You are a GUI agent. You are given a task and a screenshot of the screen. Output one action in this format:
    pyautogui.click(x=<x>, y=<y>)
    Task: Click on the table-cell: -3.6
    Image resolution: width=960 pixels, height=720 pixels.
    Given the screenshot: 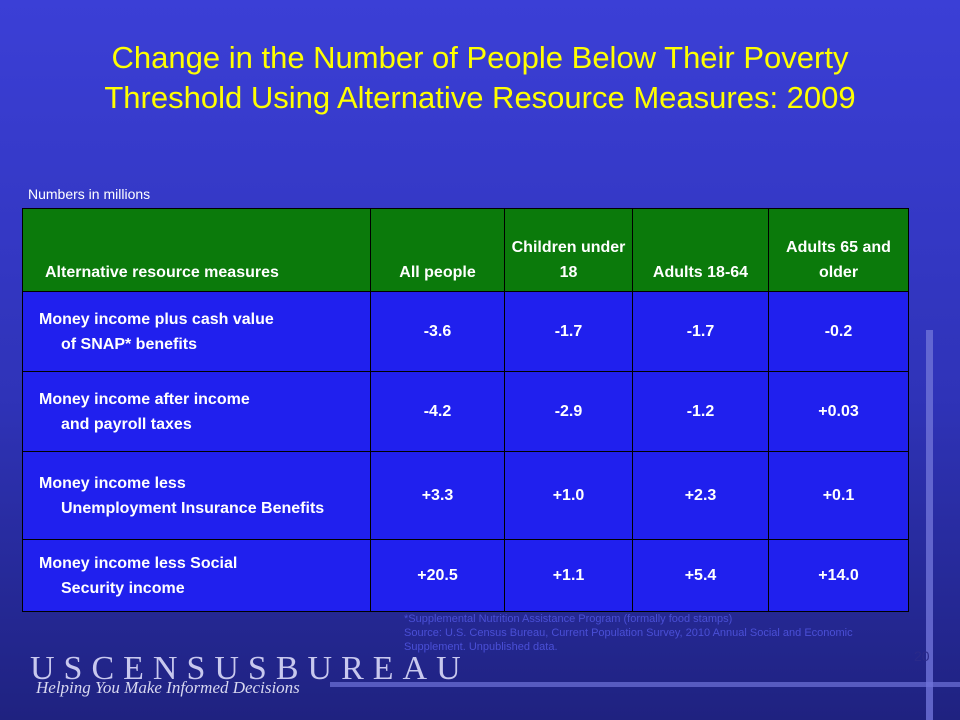 What is the action you would take?
    pyautogui.click(x=437, y=331)
    